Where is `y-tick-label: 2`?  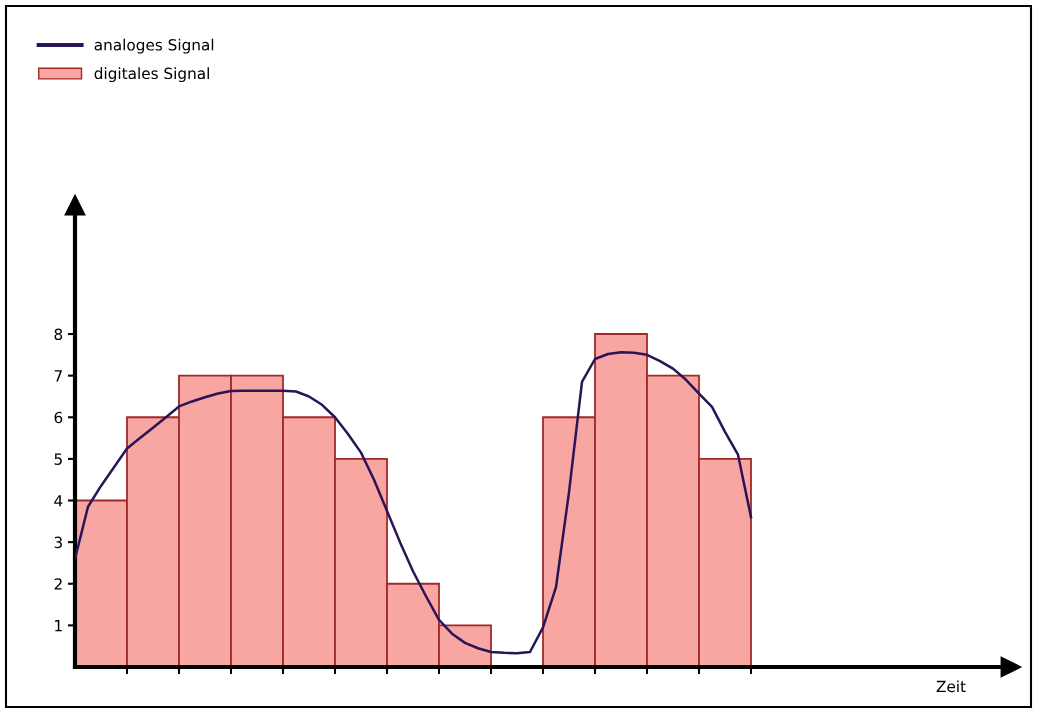 y-tick-label: 2 is located at coordinates (58, 584).